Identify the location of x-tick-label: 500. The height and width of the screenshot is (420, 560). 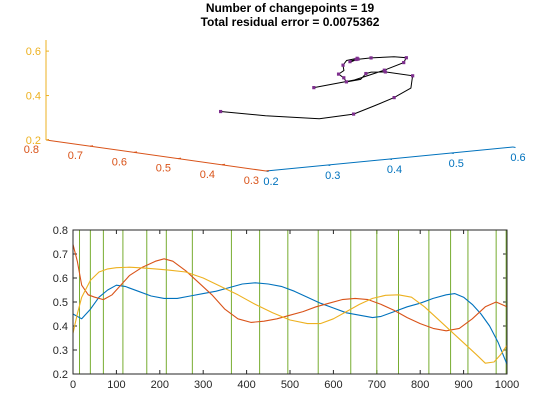
(290, 385).